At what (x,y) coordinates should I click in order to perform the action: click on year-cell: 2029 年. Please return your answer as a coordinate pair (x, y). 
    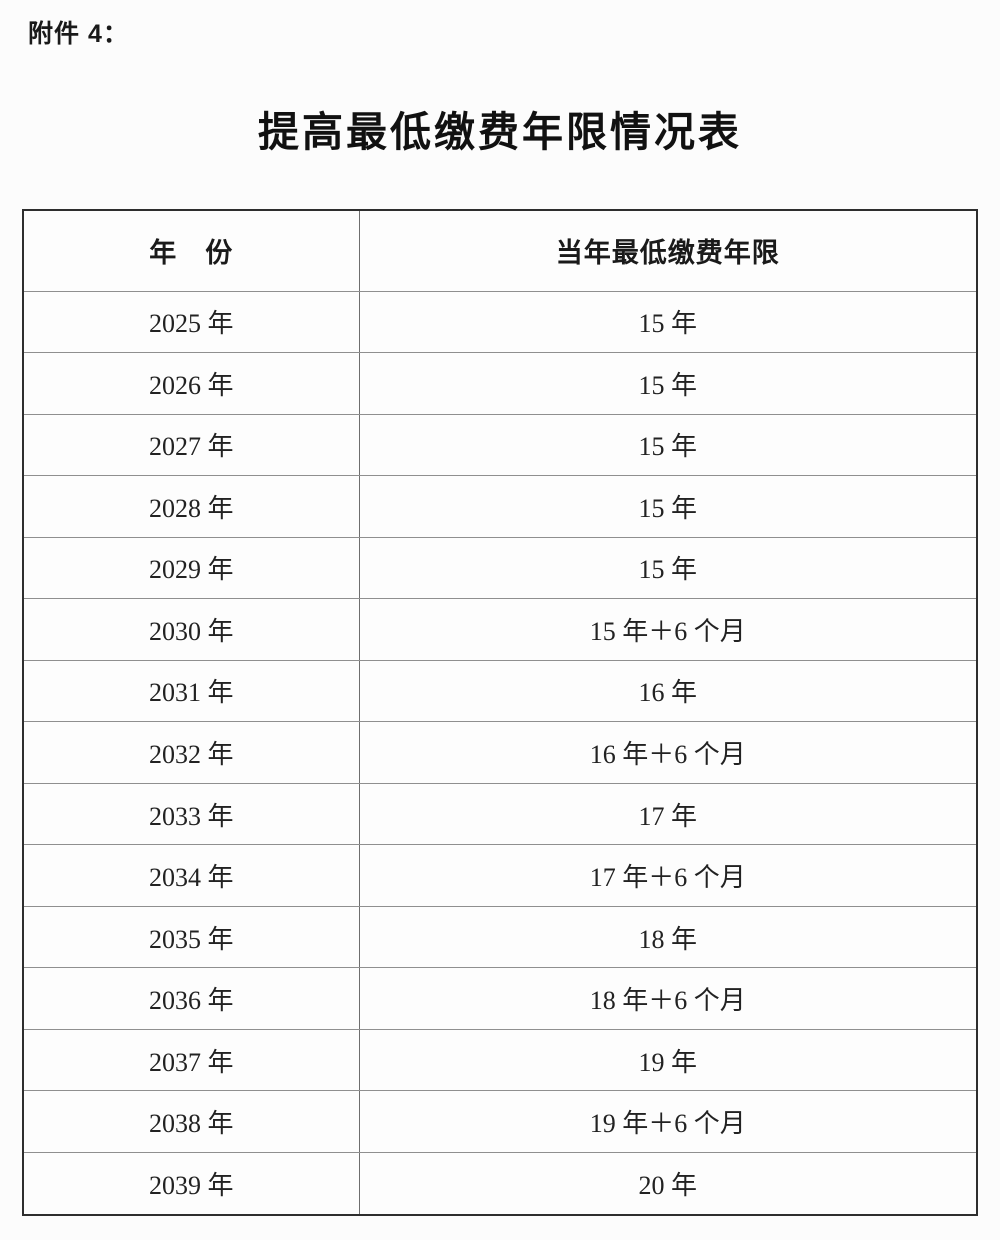
    Looking at the image, I should click on (191, 568).